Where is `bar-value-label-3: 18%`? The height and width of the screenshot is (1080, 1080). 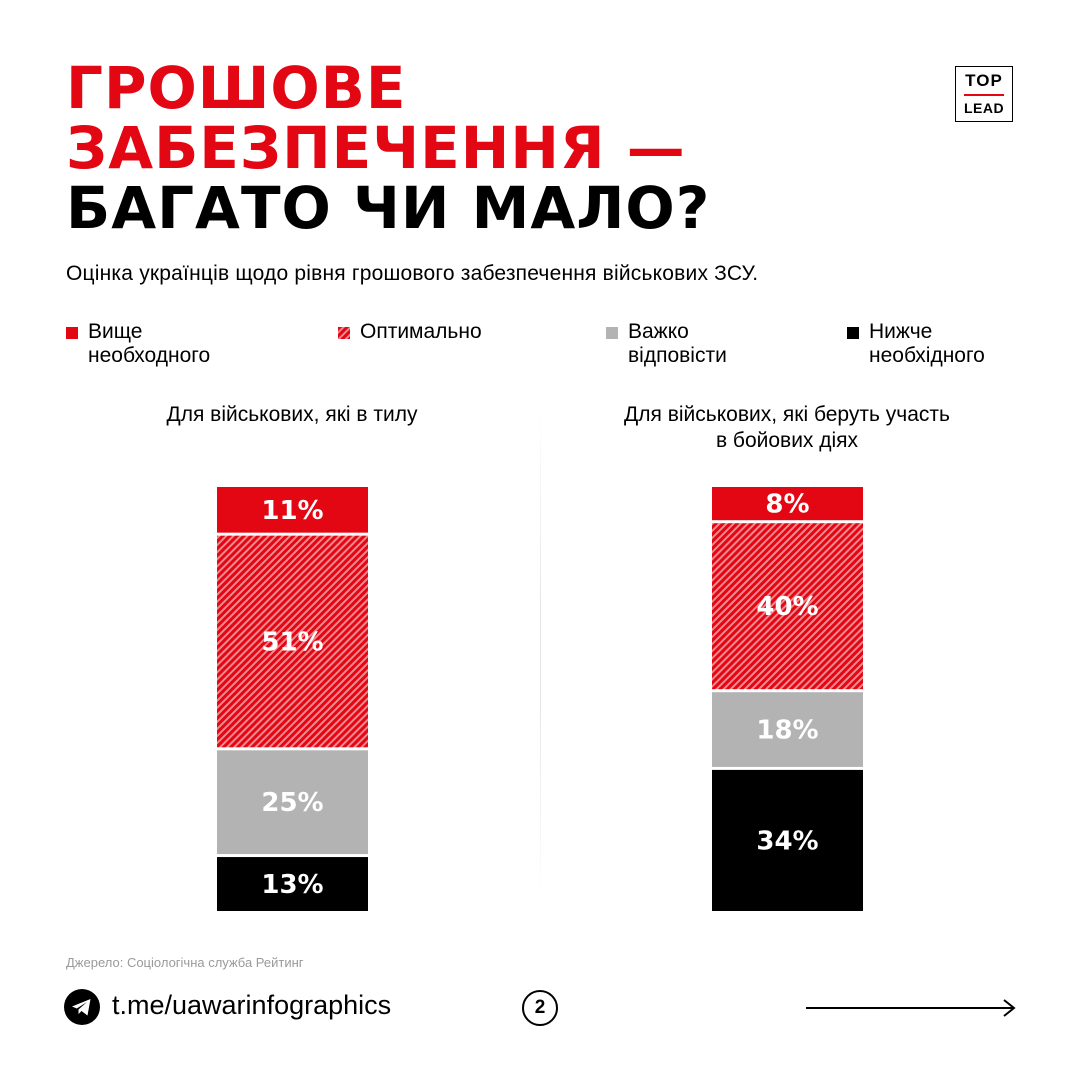
bar-value-label-3: 18% is located at coordinates (787, 731).